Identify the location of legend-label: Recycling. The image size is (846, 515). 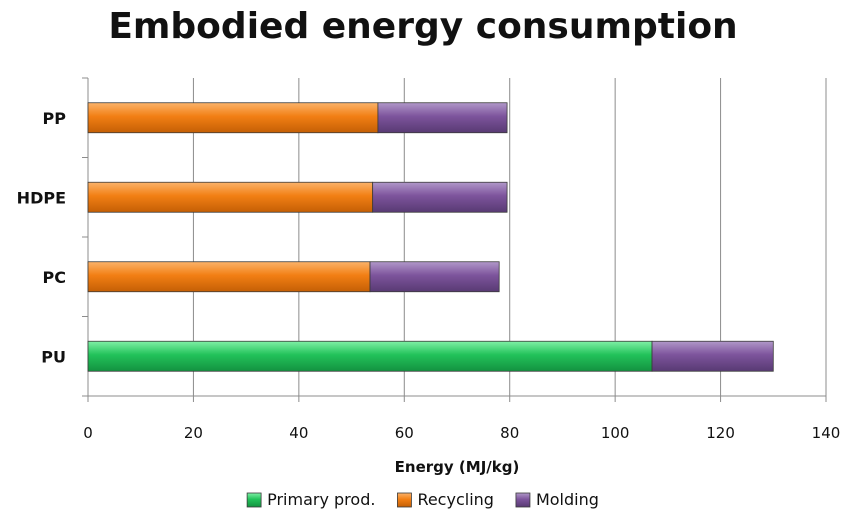
(455, 499).